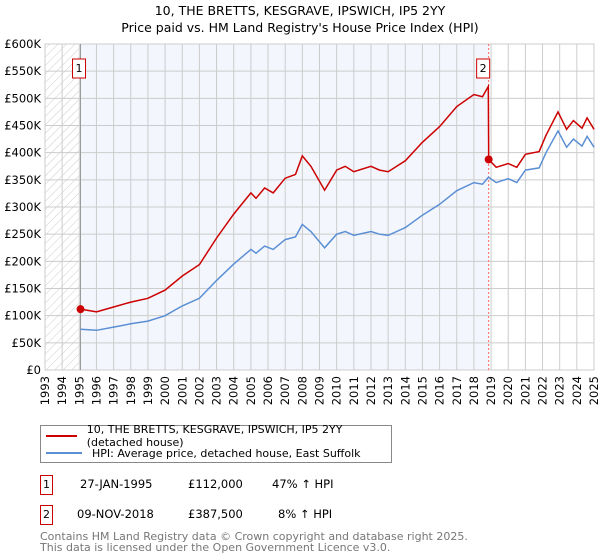 This screenshot has height=560, width=600. What do you see at coordinates (405, 390) in the screenshot?
I see `x-tick-label: 2014` at bounding box center [405, 390].